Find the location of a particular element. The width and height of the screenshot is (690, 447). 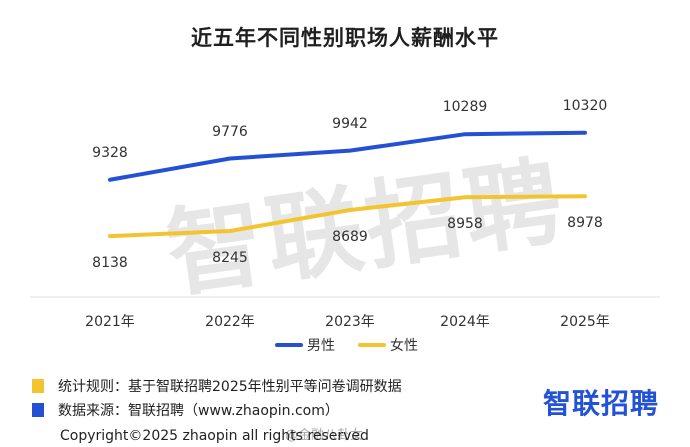

data-label-0-3: 10289 is located at coordinates (465, 107).